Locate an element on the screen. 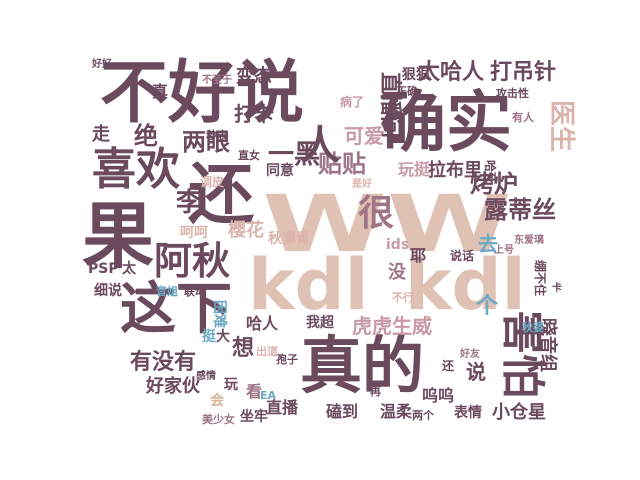  word-qiupo: 秋婆 is located at coordinates (533, 327).